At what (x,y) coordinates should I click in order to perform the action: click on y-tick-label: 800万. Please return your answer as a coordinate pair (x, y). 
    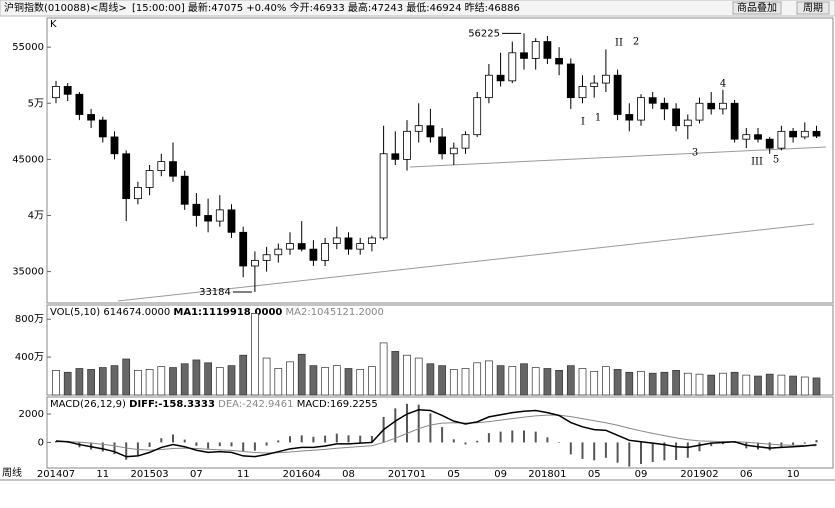
    Looking at the image, I should click on (29, 319).